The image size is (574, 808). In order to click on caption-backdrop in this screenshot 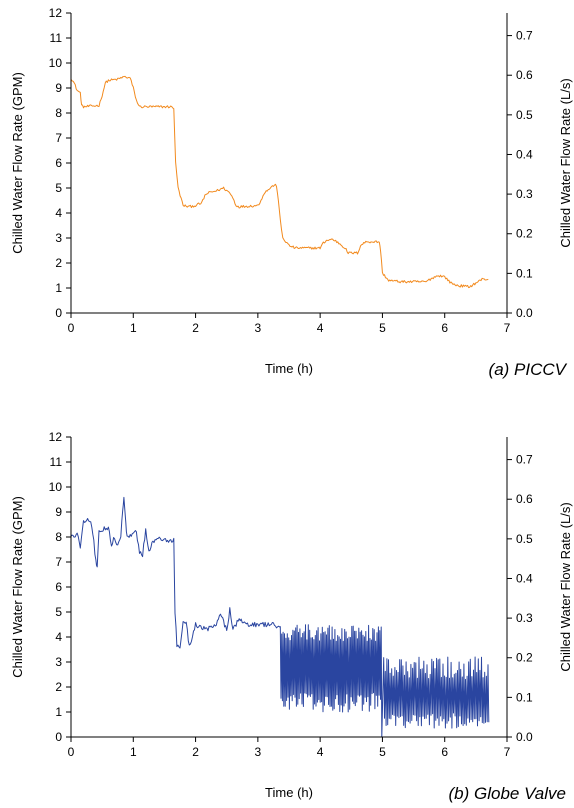, I will do `click(492, 790)`.